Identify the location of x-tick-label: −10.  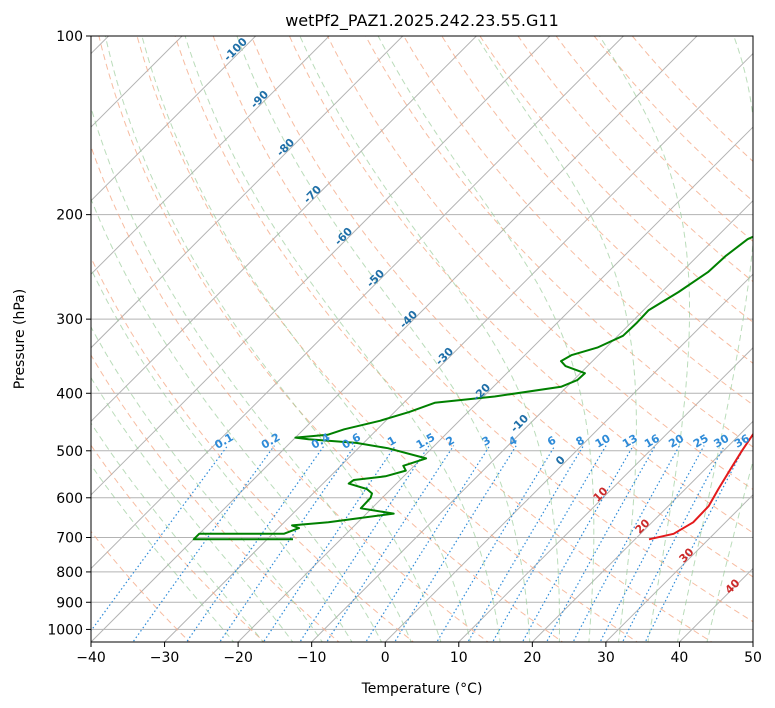
(312, 658).